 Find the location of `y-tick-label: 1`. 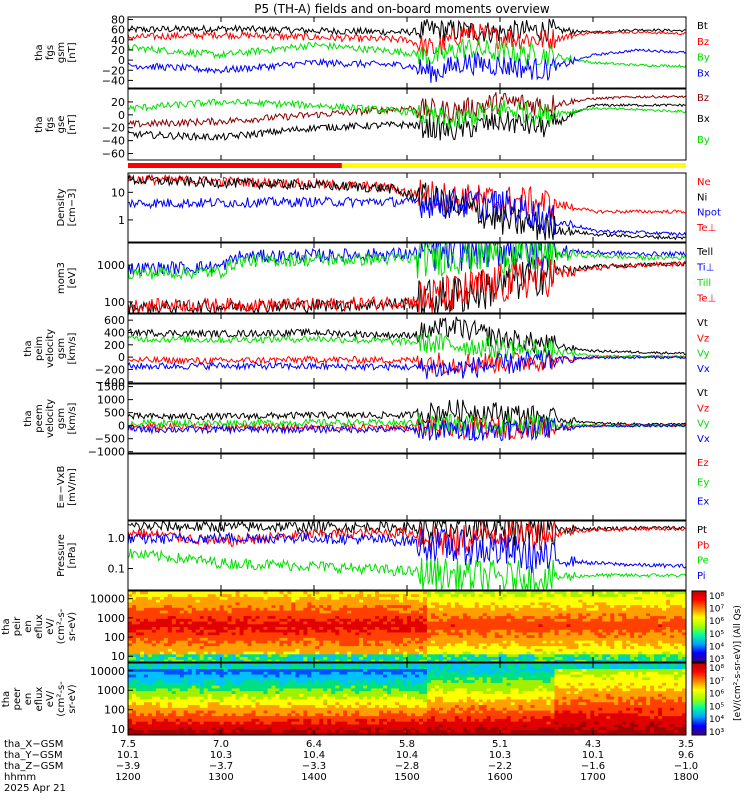

y-tick-label: 1 is located at coordinates (121, 220).